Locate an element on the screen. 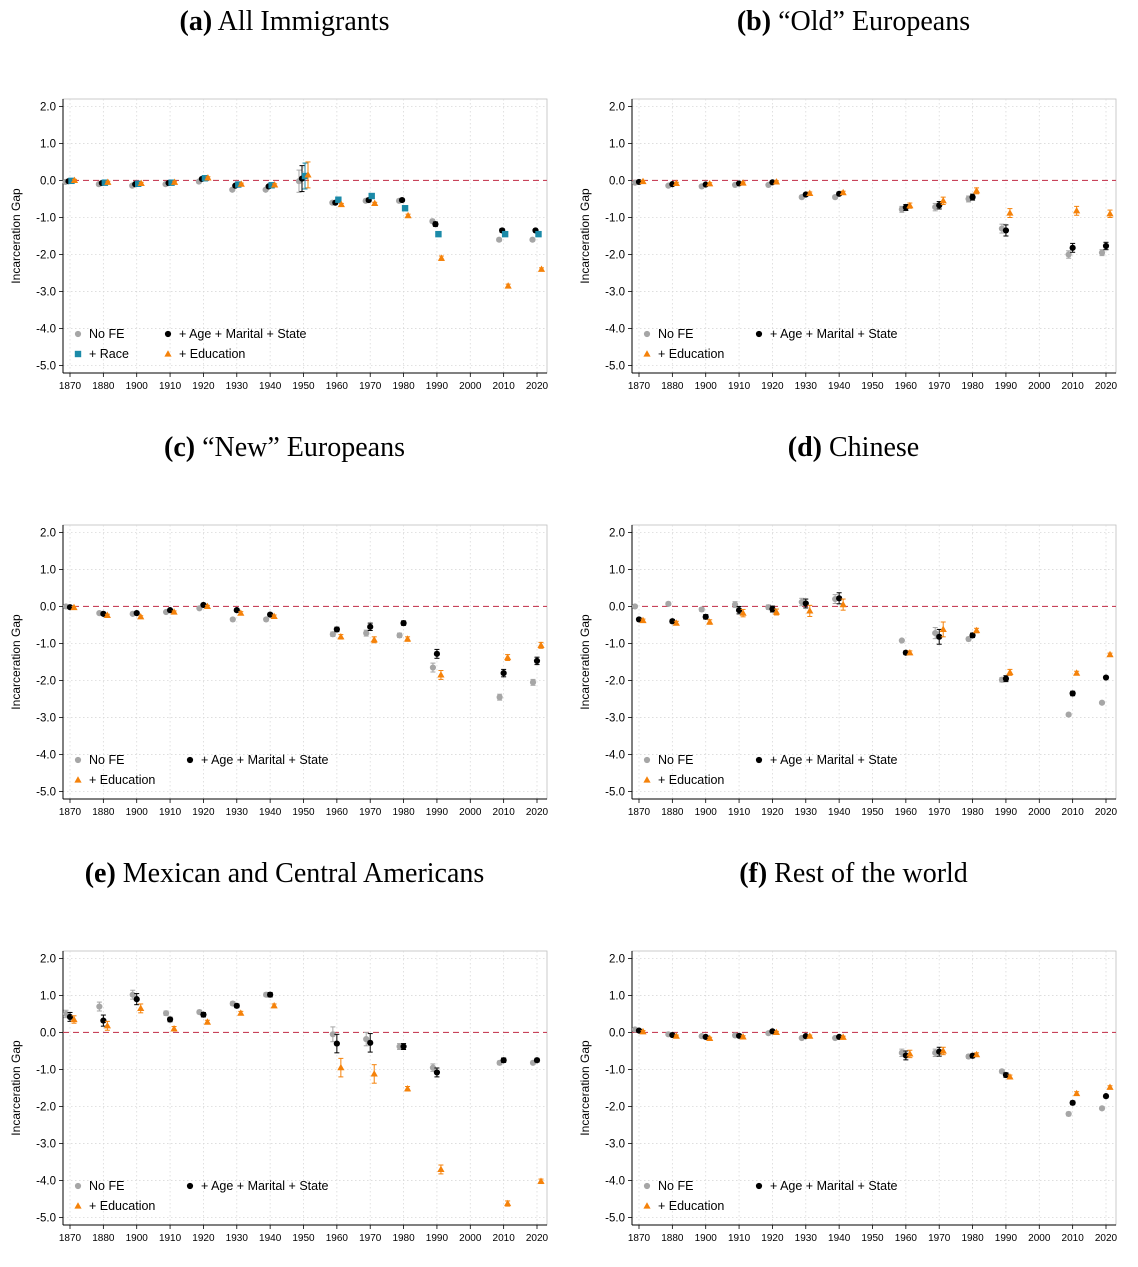 This screenshot has width=1138, height=1267. x-tick-label: 2020 is located at coordinates (537, 386).